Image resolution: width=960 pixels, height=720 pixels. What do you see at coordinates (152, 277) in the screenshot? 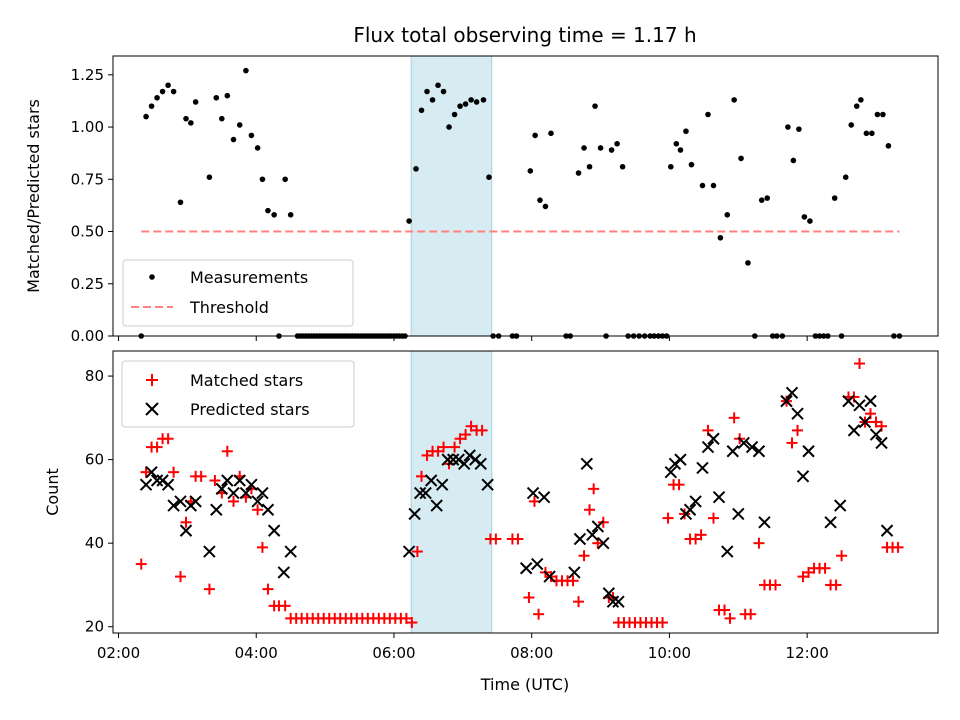
I see `legend-measurements-marker` at bounding box center [152, 277].